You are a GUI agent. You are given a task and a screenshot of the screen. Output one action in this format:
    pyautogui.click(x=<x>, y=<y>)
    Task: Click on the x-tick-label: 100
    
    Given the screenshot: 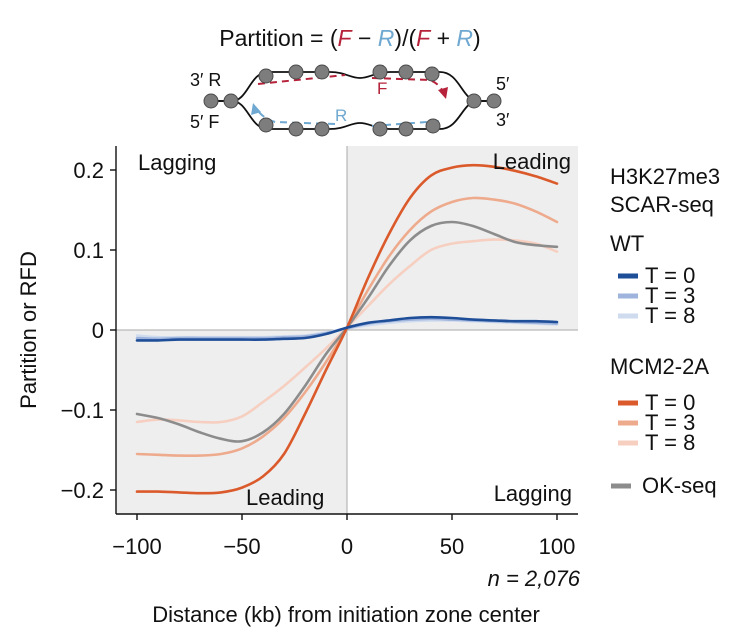 What is the action you would take?
    pyautogui.click(x=557, y=546)
    